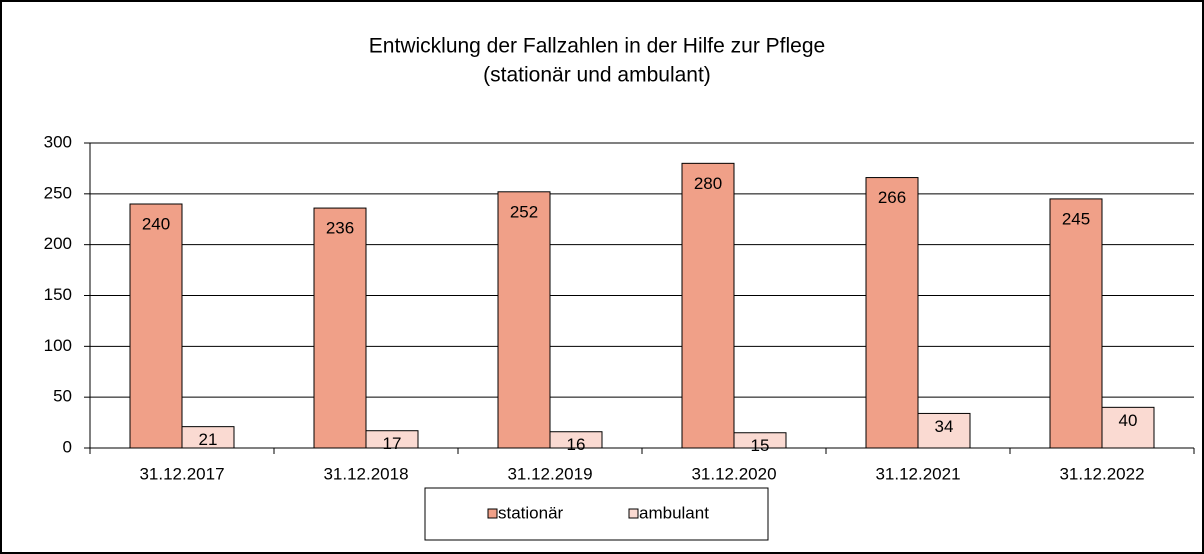 The image size is (1204, 554). What do you see at coordinates (58, 345) in the screenshot?
I see `y-tick-label: 100` at bounding box center [58, 345].